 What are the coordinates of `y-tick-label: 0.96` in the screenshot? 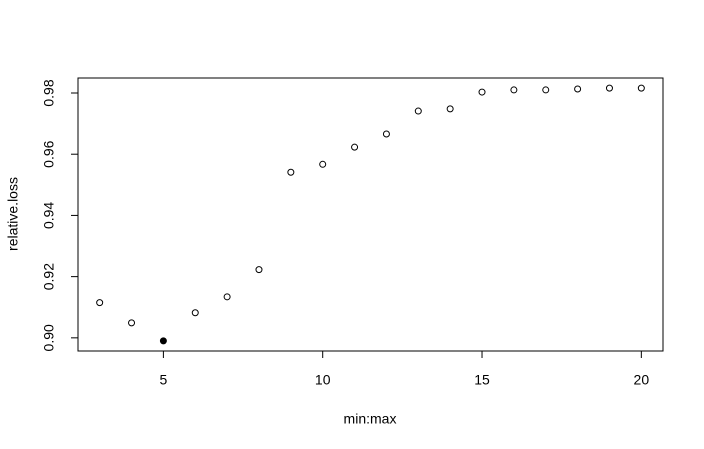 It's located at (49, 153).